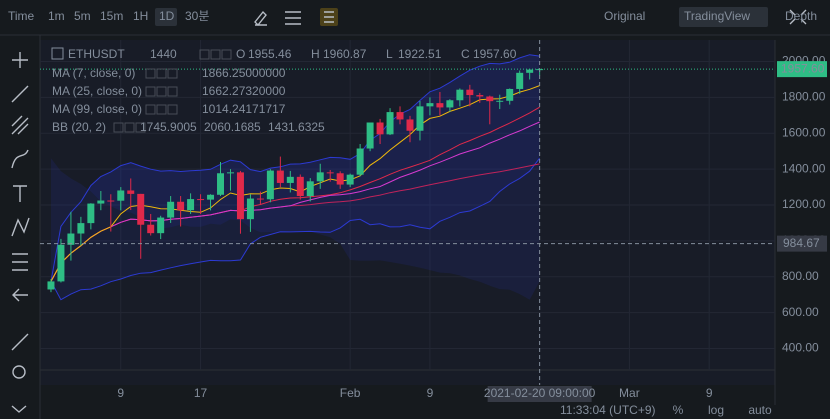  Describe the element at coordinates (800, 348) in the screenshot. I see `y-tick-label: 400.00` at that location.